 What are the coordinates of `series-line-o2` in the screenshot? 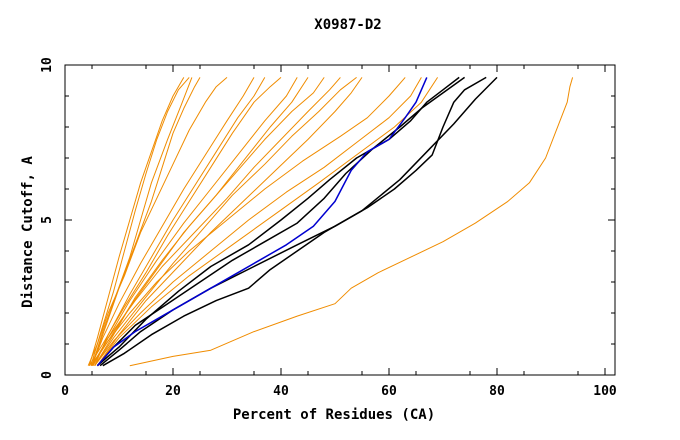 It's located at (140, 221).